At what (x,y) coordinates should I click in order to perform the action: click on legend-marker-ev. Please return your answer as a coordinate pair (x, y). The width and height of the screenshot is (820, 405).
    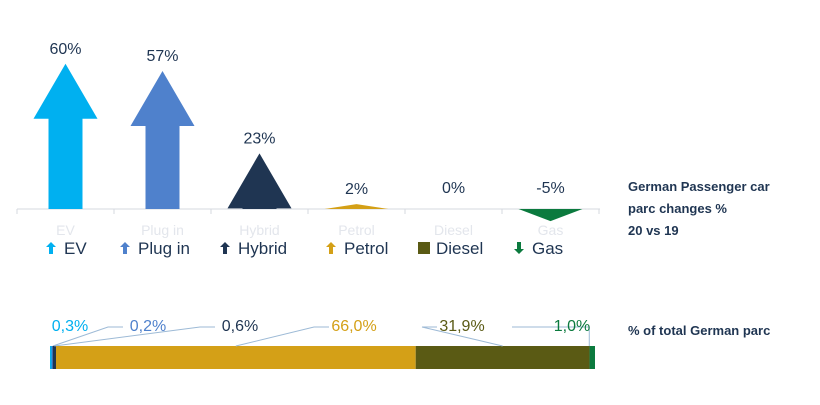
    Looking at the image, I should click on (51, 248).